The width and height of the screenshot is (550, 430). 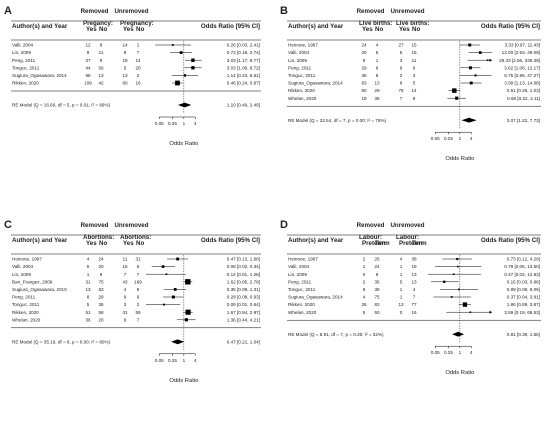 What do you see at coordinates (184, 105) in the screenshot?
I see `summary-diamond` at bounding box center [184, 105].